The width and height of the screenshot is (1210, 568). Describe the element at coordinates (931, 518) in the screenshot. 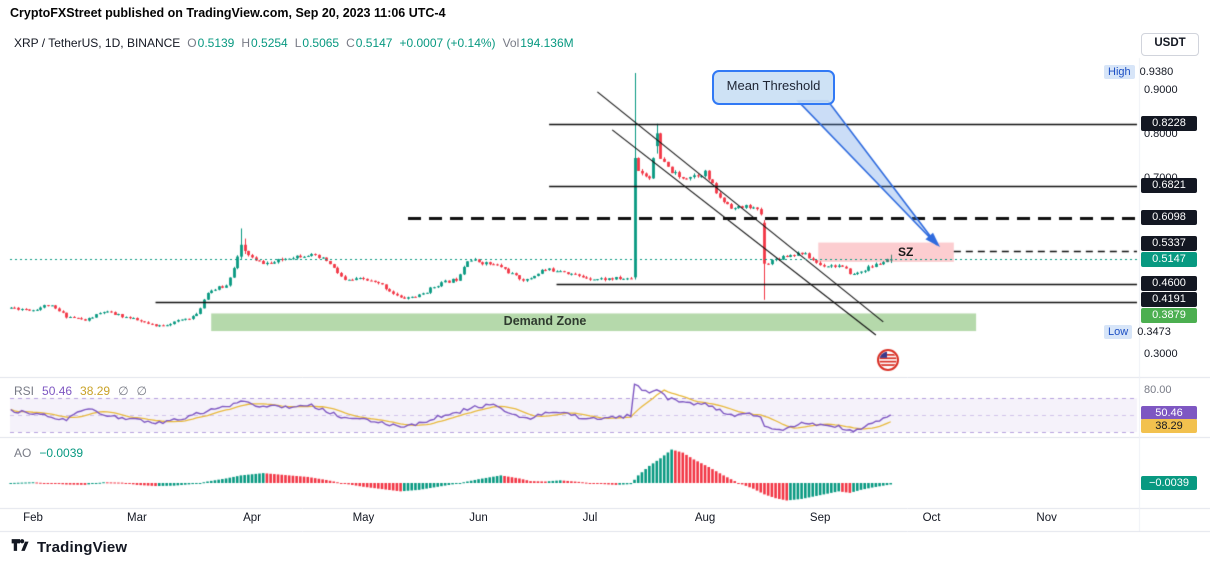

I see `time-axis-month-label: Oct` at that location.